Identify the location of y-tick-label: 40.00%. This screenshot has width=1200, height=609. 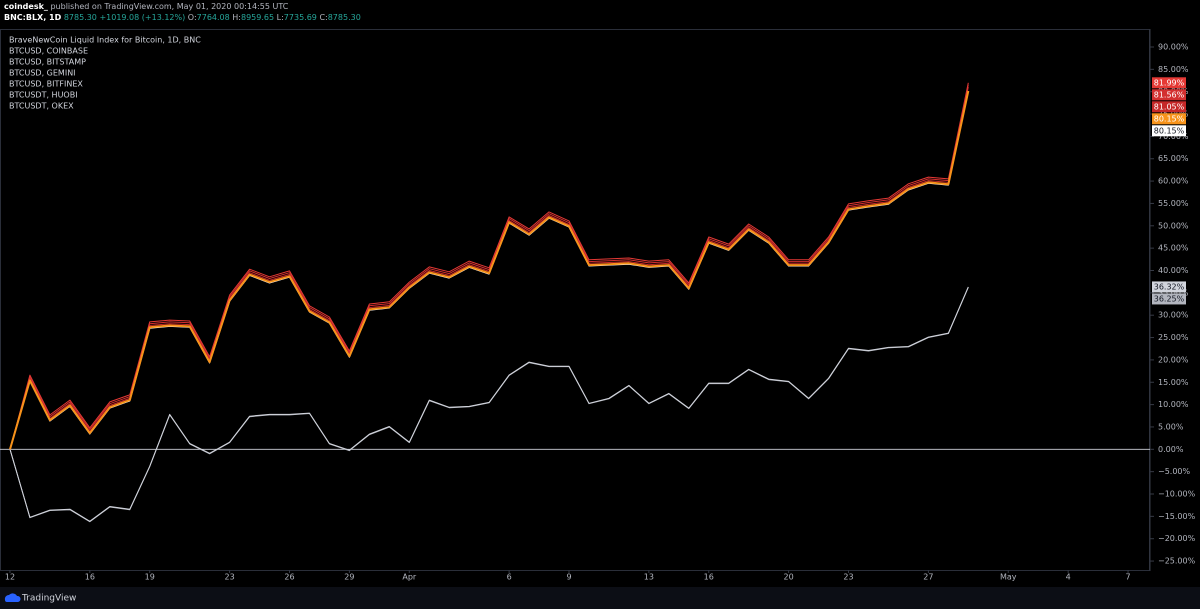
(1173, 270).